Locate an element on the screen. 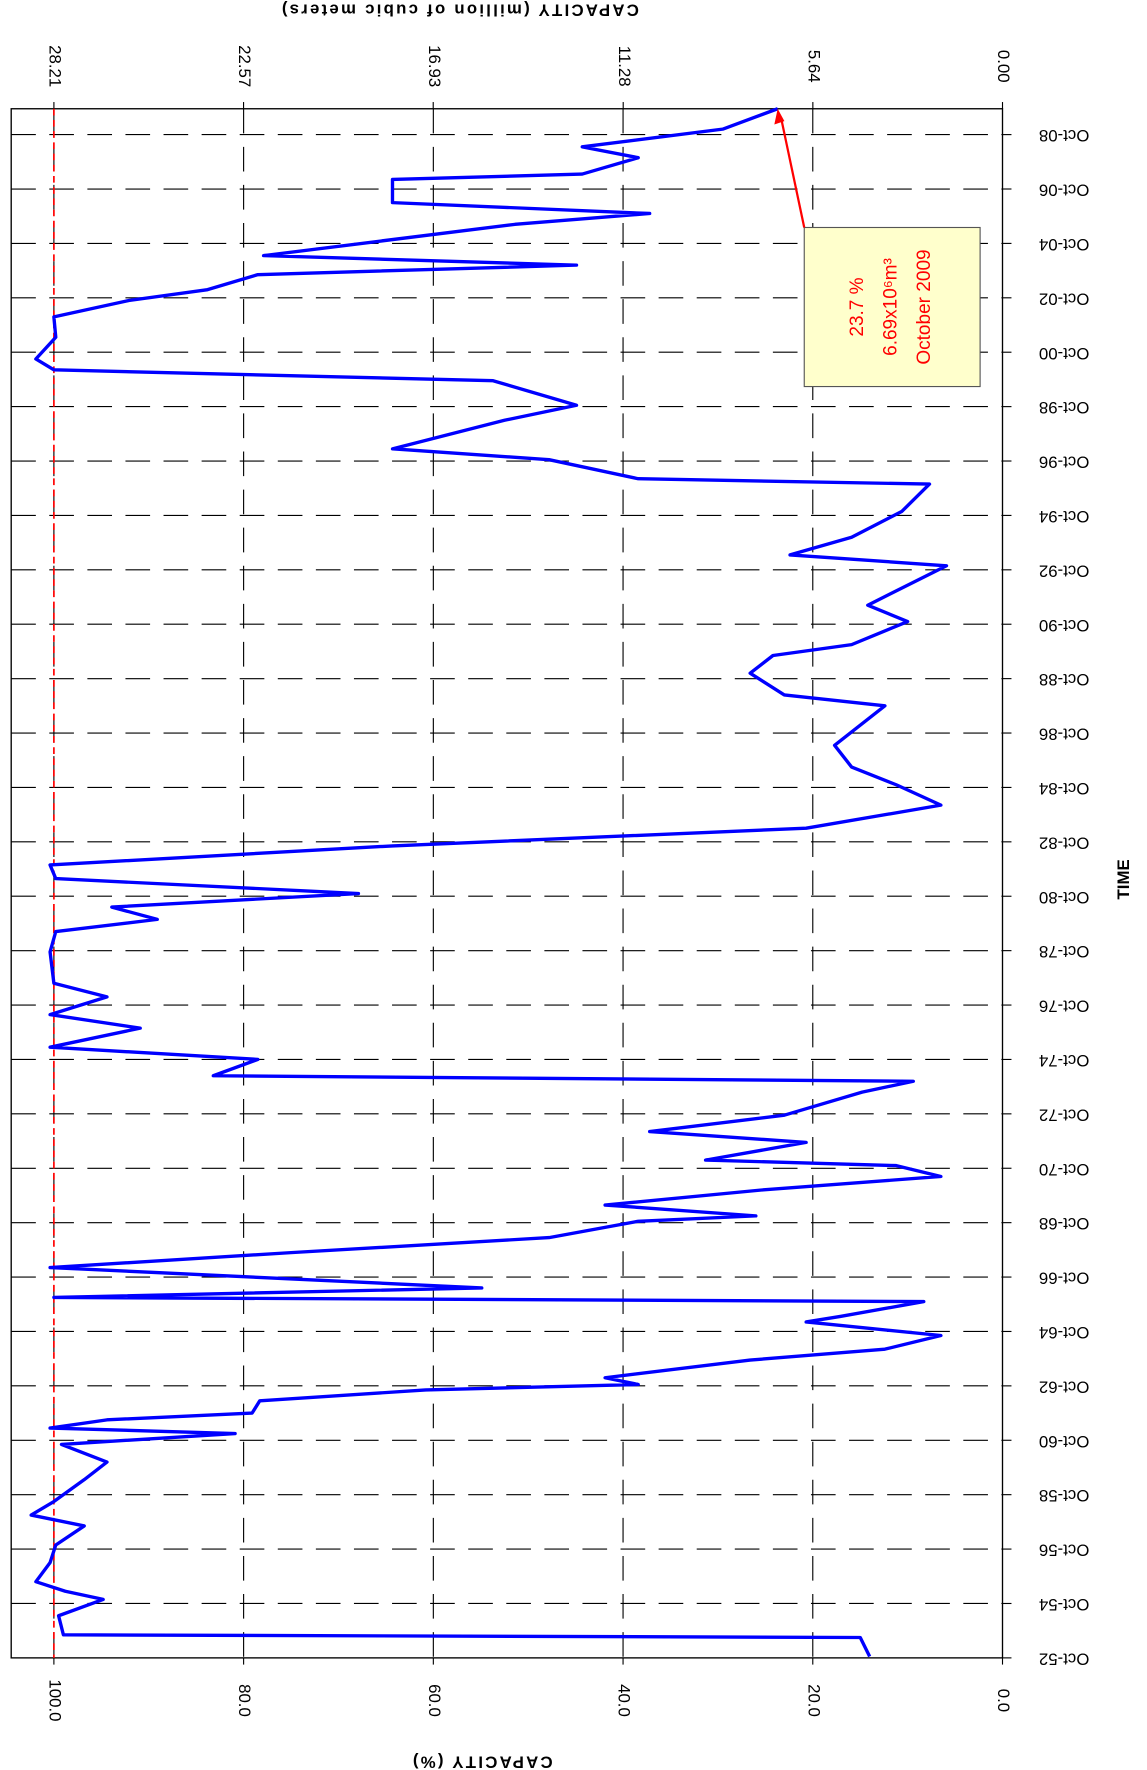  x-tick-label: Oct-08 is located at coordinates (1064, 135).